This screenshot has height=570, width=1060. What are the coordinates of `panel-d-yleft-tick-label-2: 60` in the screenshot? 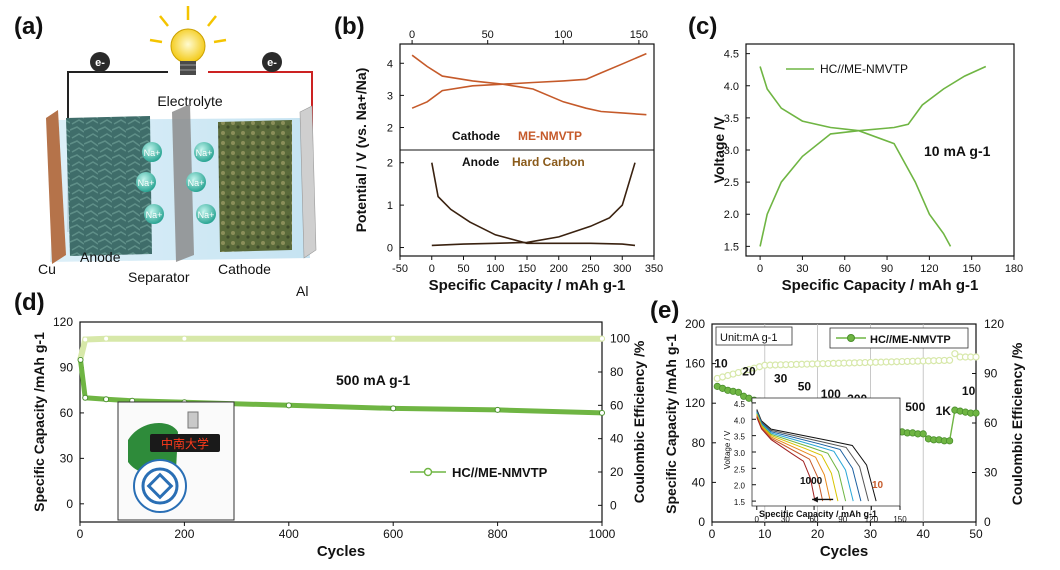 It's located at (67, 413).